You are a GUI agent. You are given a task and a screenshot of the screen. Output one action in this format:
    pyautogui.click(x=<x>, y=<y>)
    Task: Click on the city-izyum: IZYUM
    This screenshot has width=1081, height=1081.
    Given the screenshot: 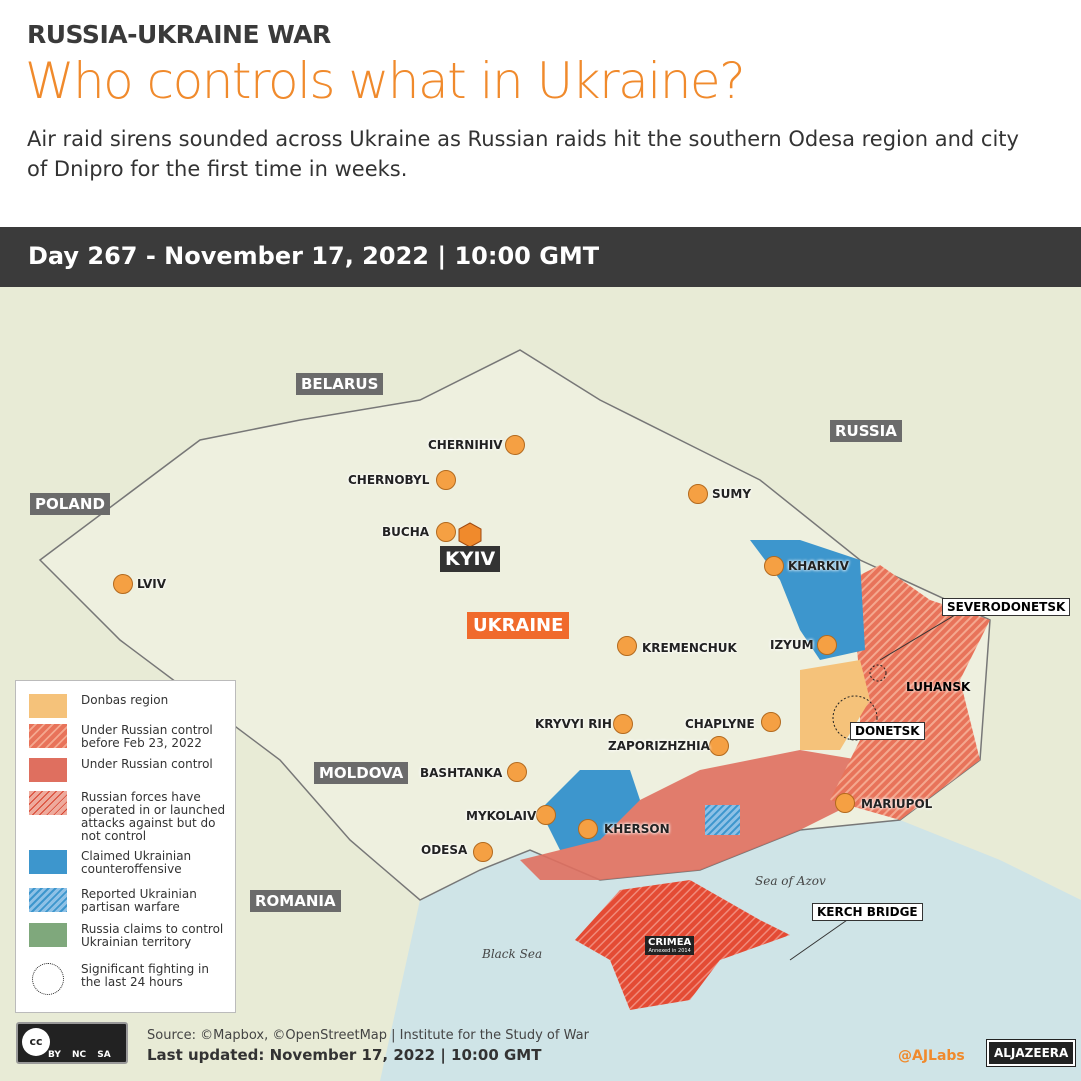 What is the action you would take?
    pyautogui.click(x=792, y=645)
    